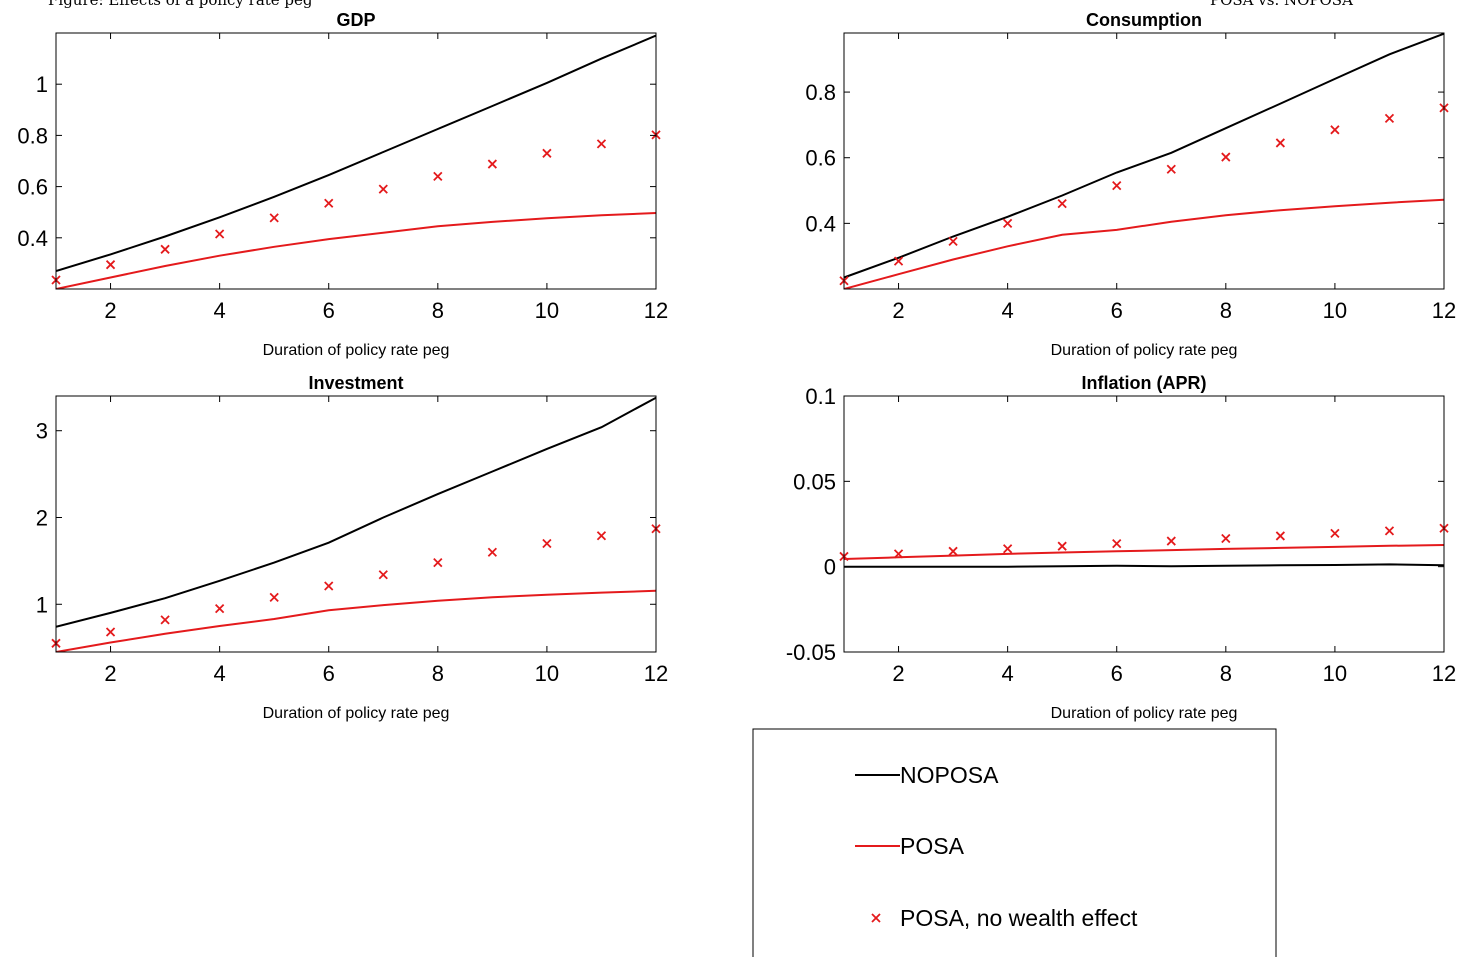  What do you see at coordinates (42, 431) in the screenshot?
I see `y-tick-label: 3` at bounding box center [42, 431].